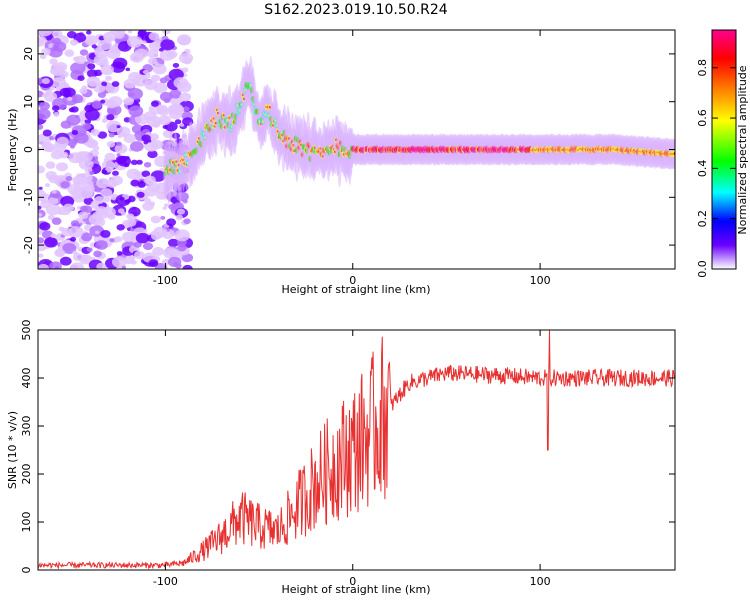  Describe the element at coordinates (742, 149) in the screenshot. I see `colorbar-label: Normalized spectral amplitude` at that location.